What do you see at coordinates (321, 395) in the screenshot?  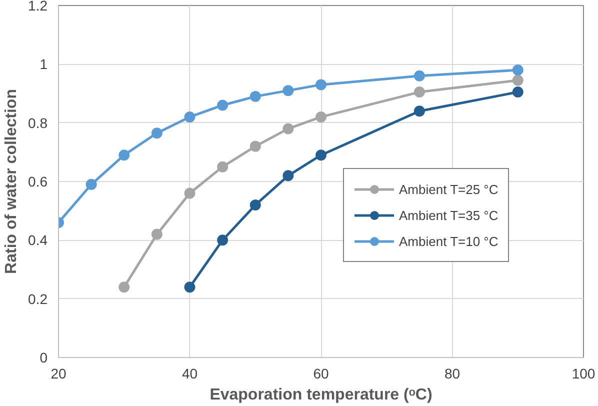 I see `x-axis-title: Evaporation temperature (ᵒC)` at bounding box center [321, 395].